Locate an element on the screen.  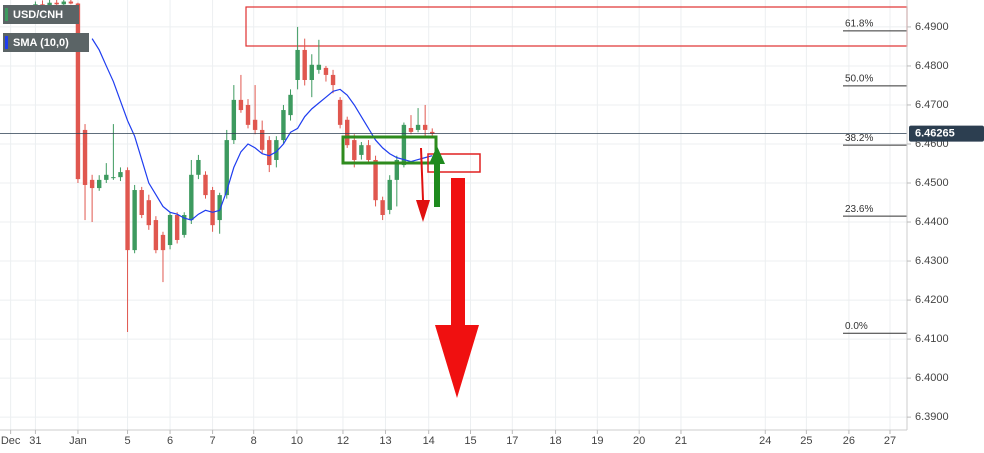
y-tick-label: 6.4500 is located at coordinates (932, 183).